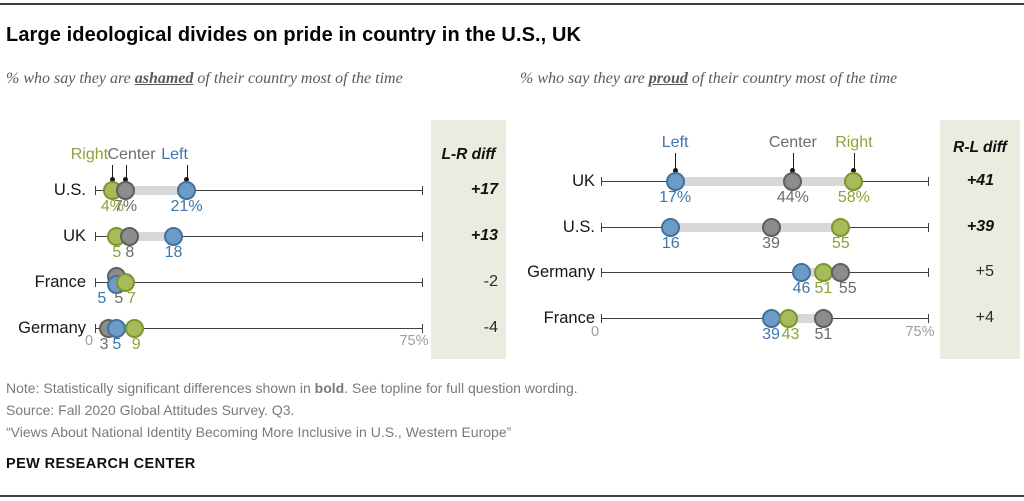 This screenshot has height=501, width=1024. Describe the element at coordinates (771, 243) in the screenshot. I see `value-label-center: 39` at that location.